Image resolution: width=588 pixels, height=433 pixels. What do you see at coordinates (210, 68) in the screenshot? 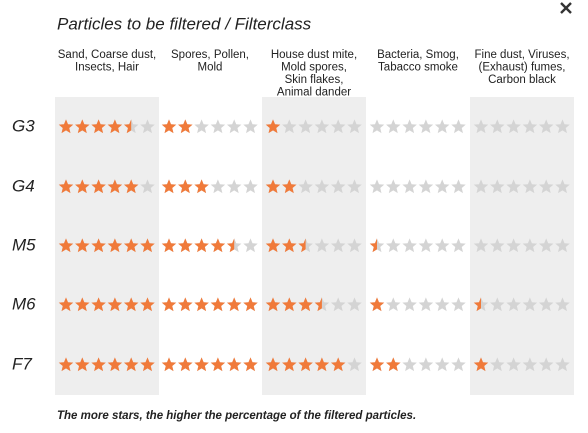
I see `column-header: Mold` at bounding box center [210, 68].